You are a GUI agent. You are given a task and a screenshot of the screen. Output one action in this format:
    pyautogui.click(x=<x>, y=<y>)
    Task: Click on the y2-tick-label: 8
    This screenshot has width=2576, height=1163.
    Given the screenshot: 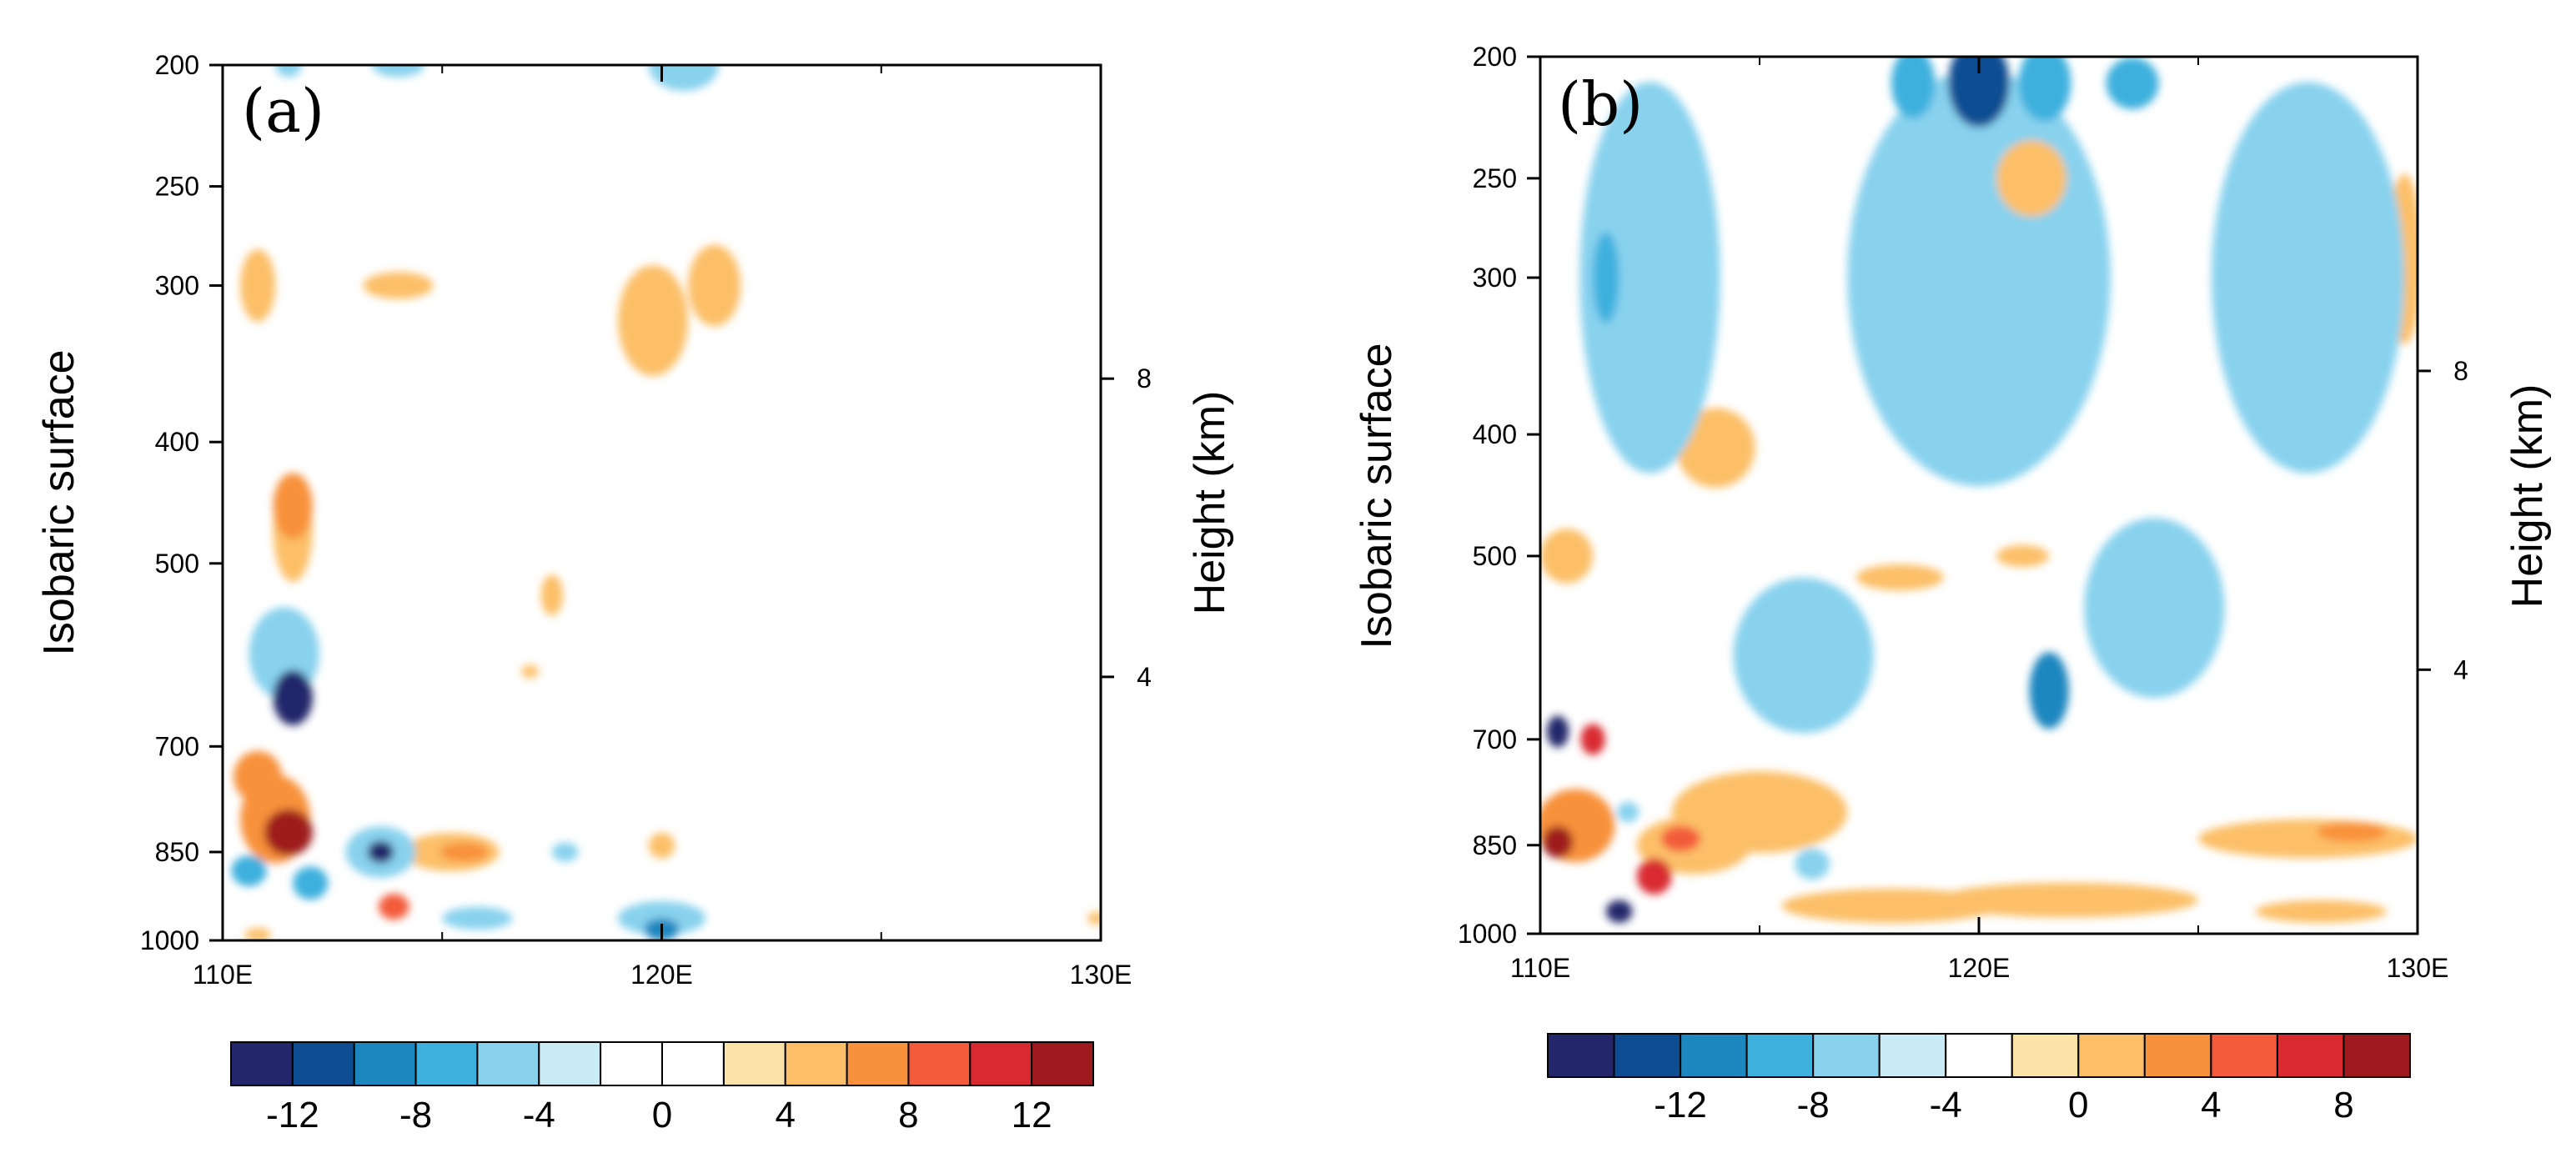 What is the action you would take?
    pyautogui.click(x=2460, y=371)
    